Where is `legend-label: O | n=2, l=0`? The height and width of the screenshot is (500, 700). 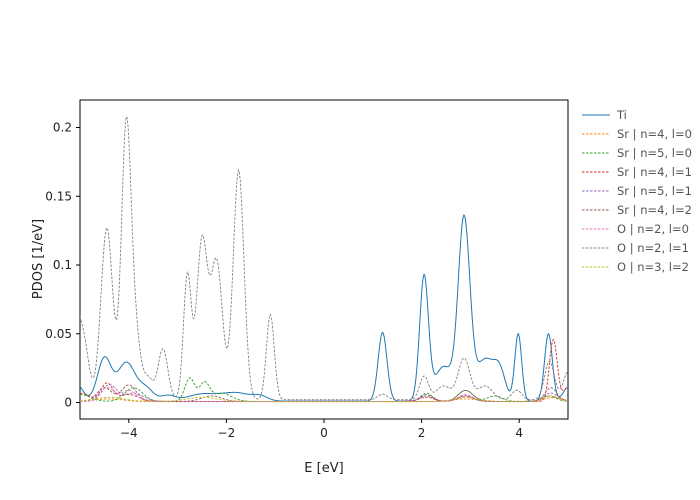
legend-label: O | n=2, l=0 is located at coordinates (653, 229).